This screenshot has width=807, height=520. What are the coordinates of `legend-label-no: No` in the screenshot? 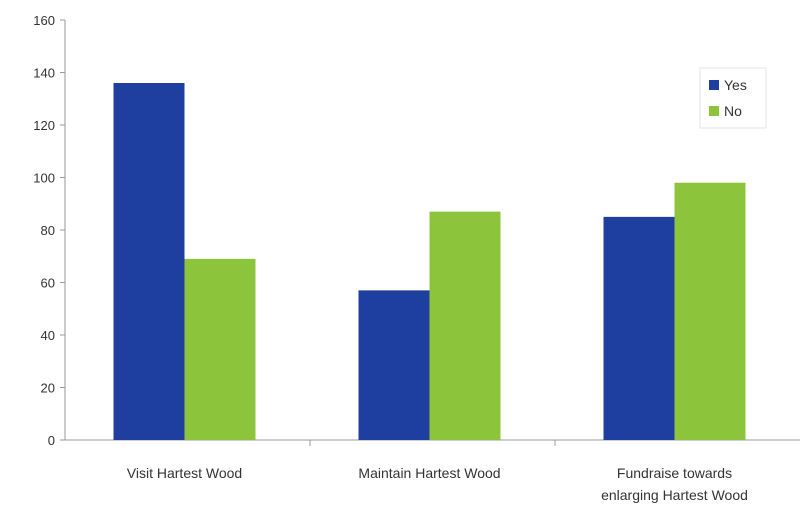 It's located at (733, 111).